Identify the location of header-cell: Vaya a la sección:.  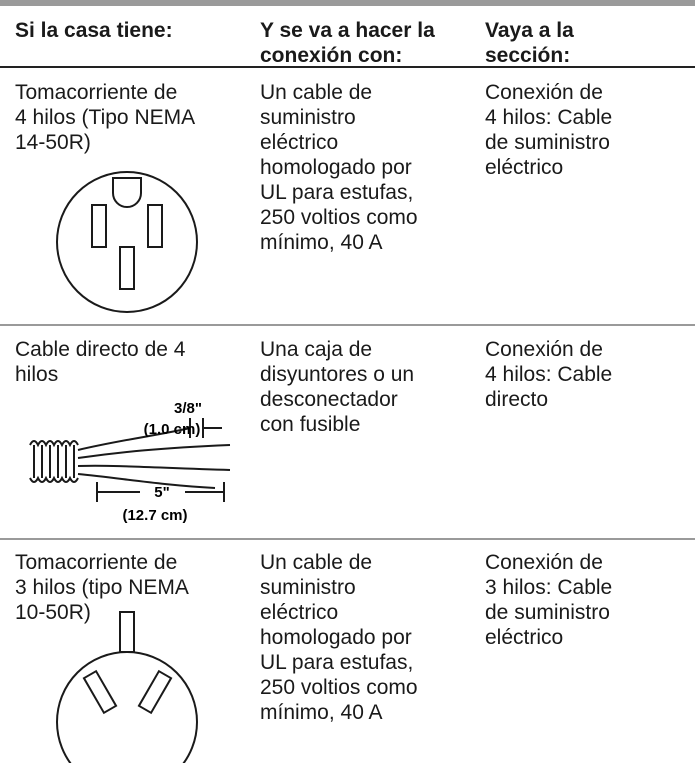
(529, 43).